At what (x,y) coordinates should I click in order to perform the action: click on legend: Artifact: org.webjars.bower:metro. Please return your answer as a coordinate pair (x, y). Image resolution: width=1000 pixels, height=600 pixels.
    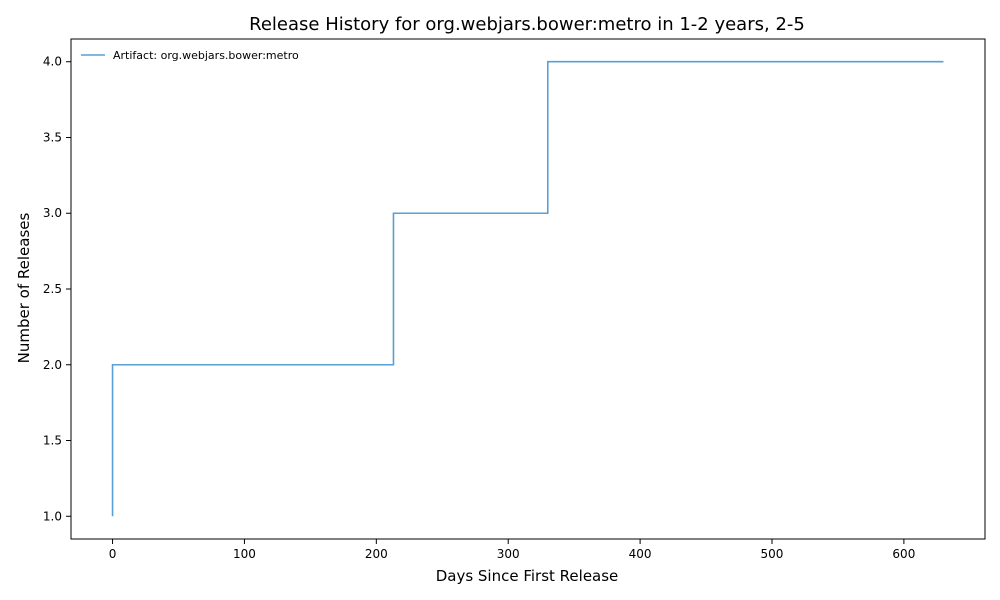
    Looking at the image, I should click on (190, 55).